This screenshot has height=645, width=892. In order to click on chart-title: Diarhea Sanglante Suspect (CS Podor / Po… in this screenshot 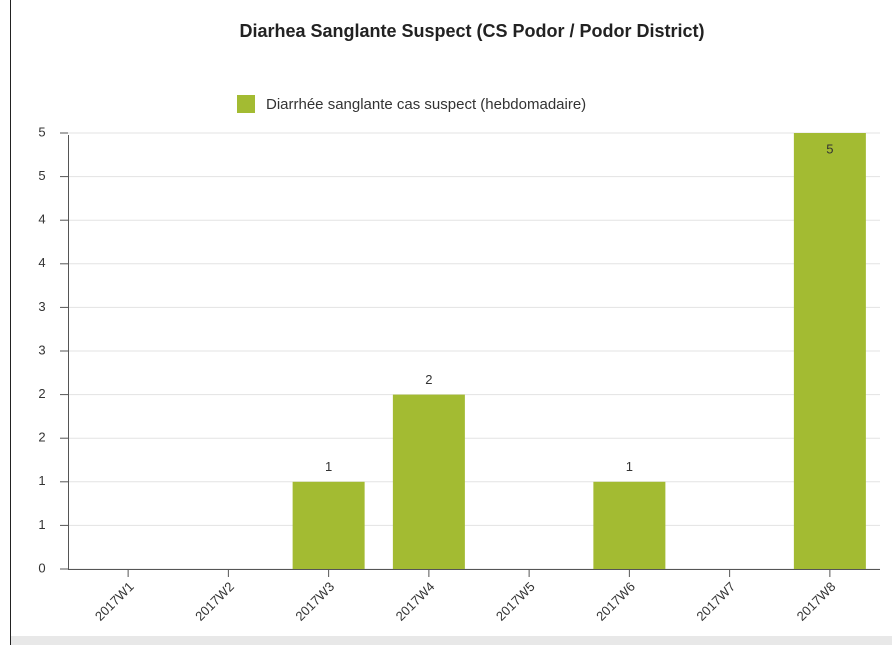, I will do `click(471, 31)`.